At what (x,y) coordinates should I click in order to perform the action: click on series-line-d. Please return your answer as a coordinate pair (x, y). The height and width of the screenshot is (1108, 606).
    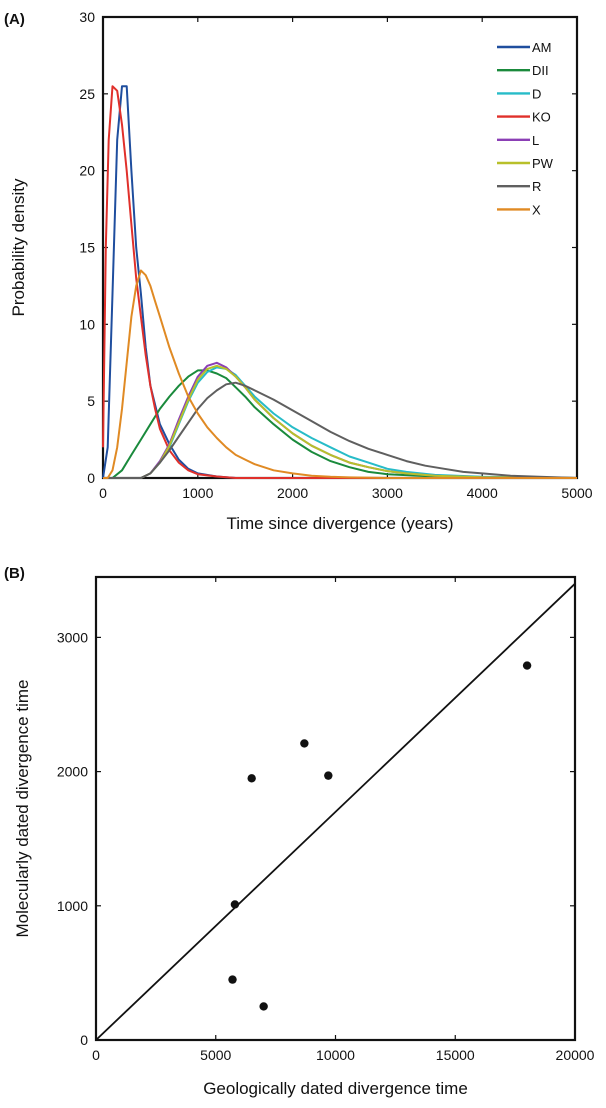
    Looking at the image, I should click on (340, 422).